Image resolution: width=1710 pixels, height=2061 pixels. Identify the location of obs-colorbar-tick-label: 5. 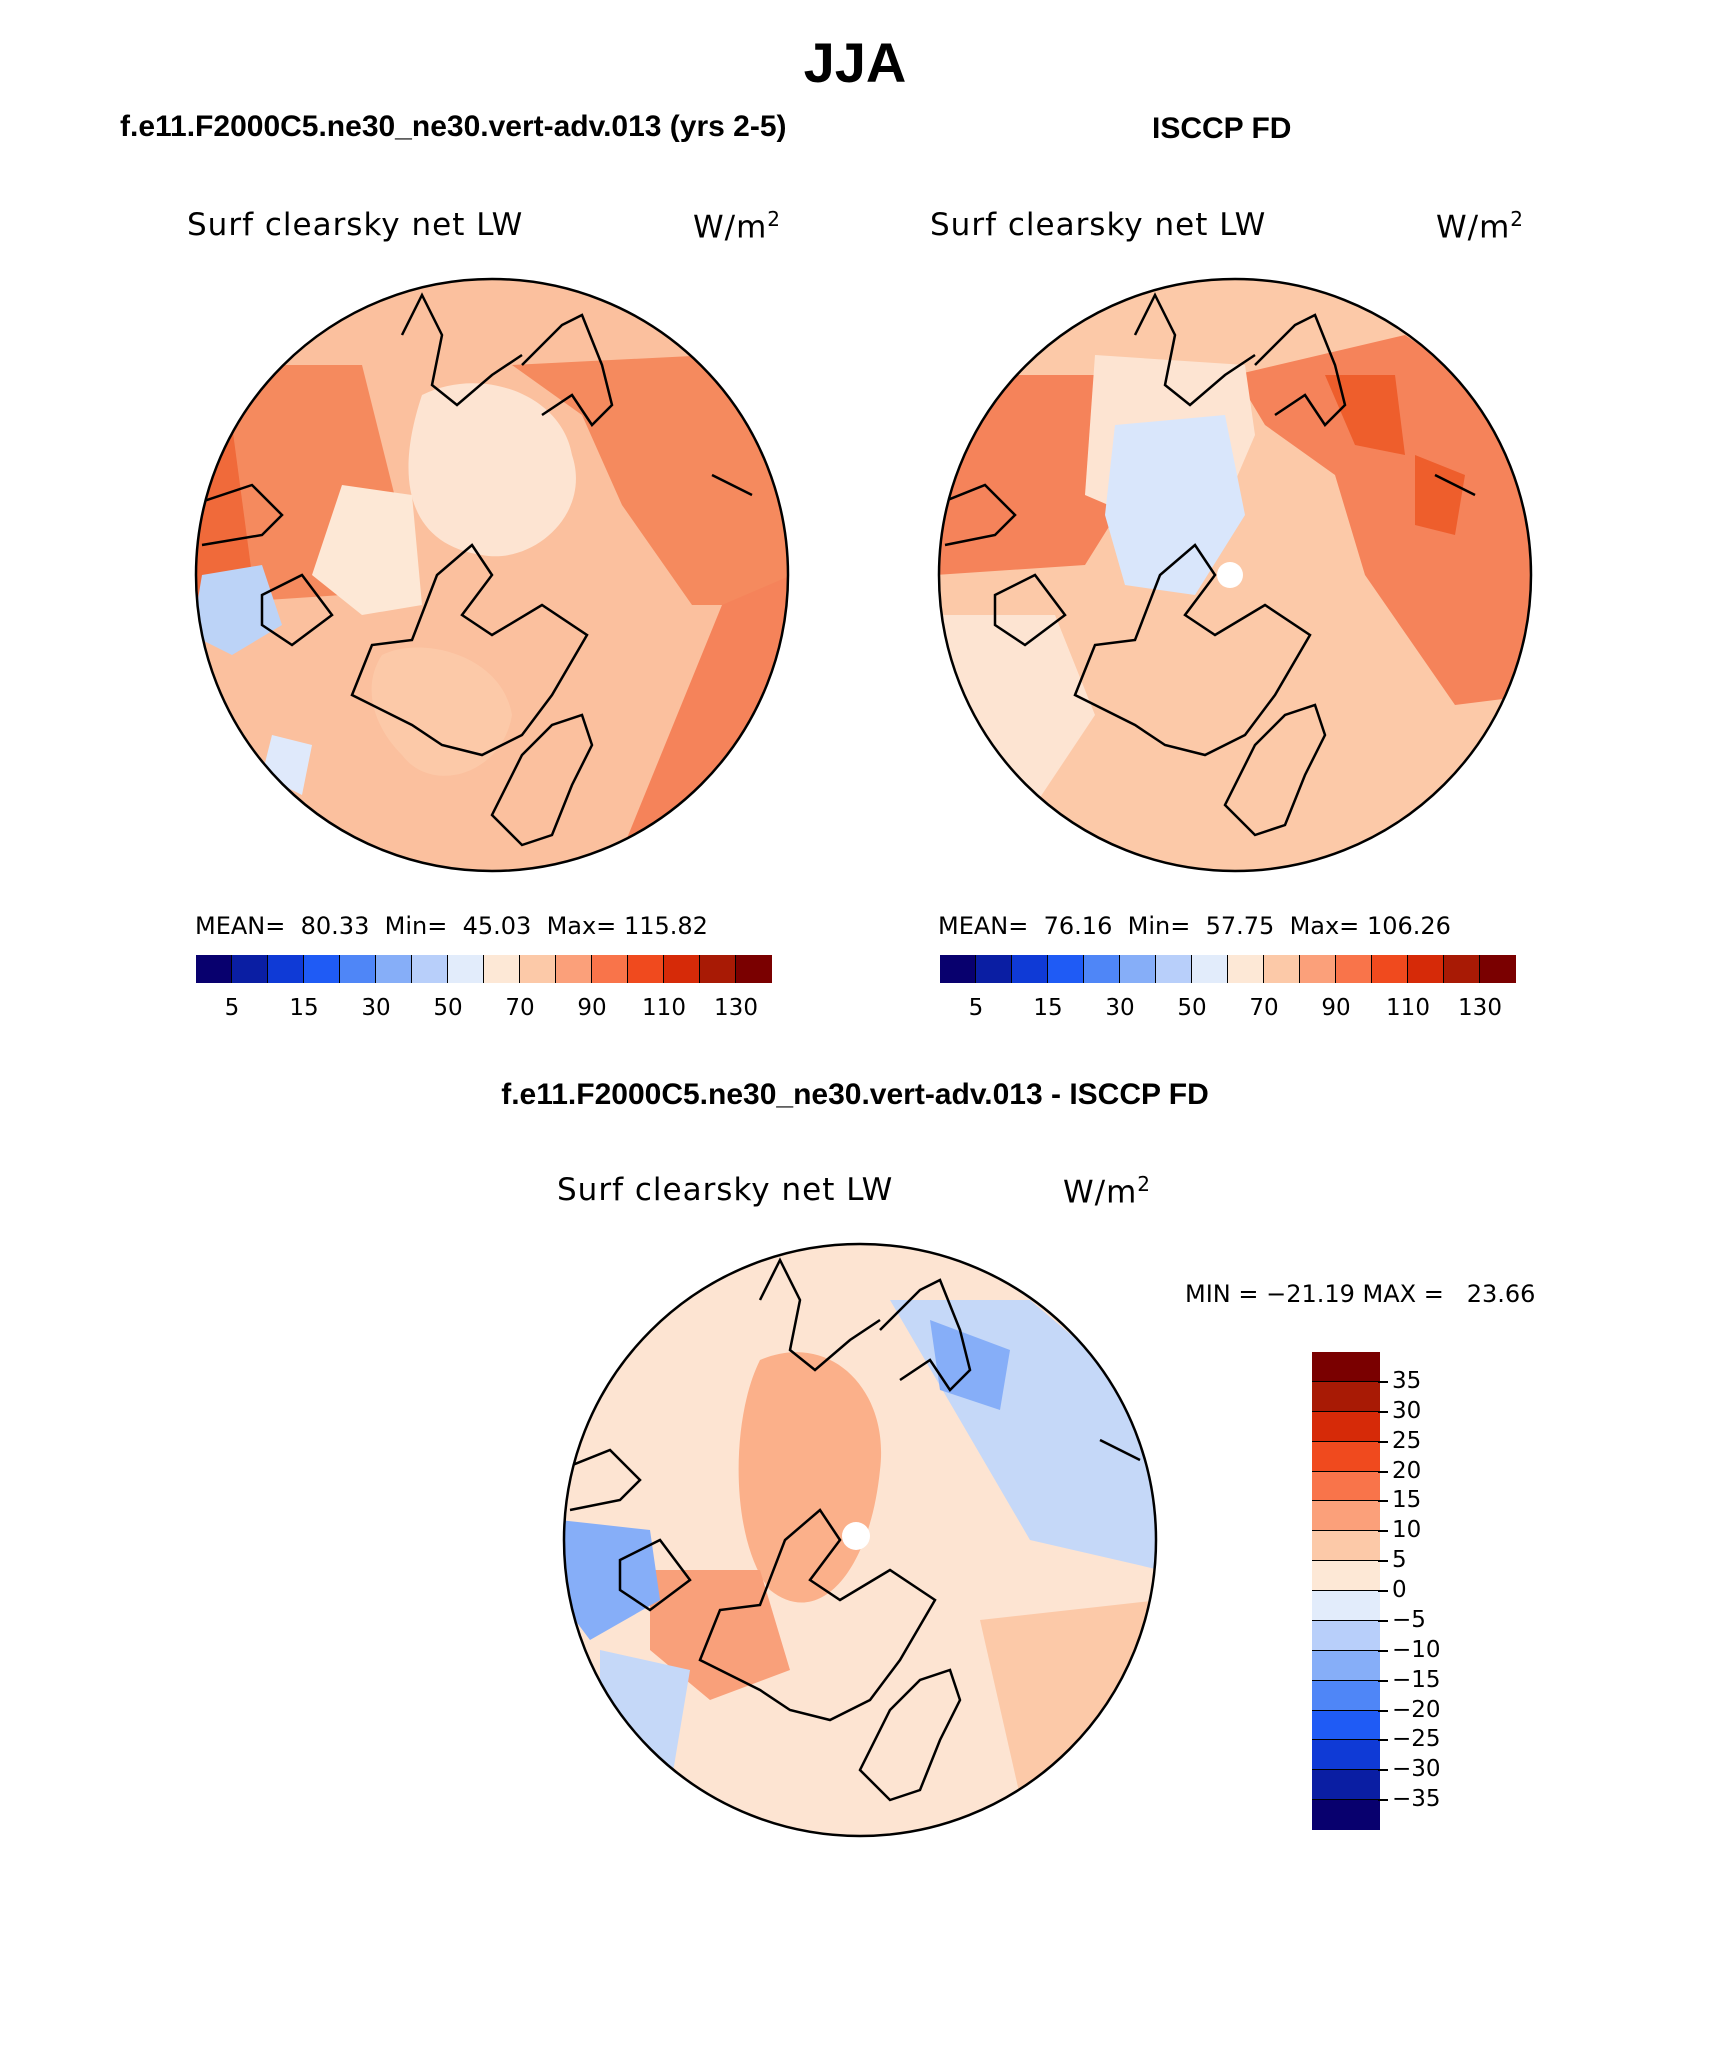
(976, 1008).